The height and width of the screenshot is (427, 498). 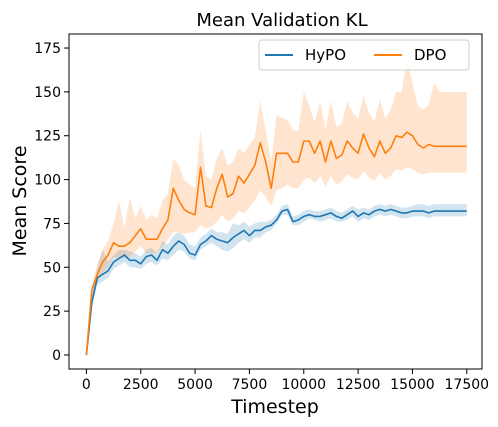 I want to click on y-tick-label: 0, so click(x=56, y=356).